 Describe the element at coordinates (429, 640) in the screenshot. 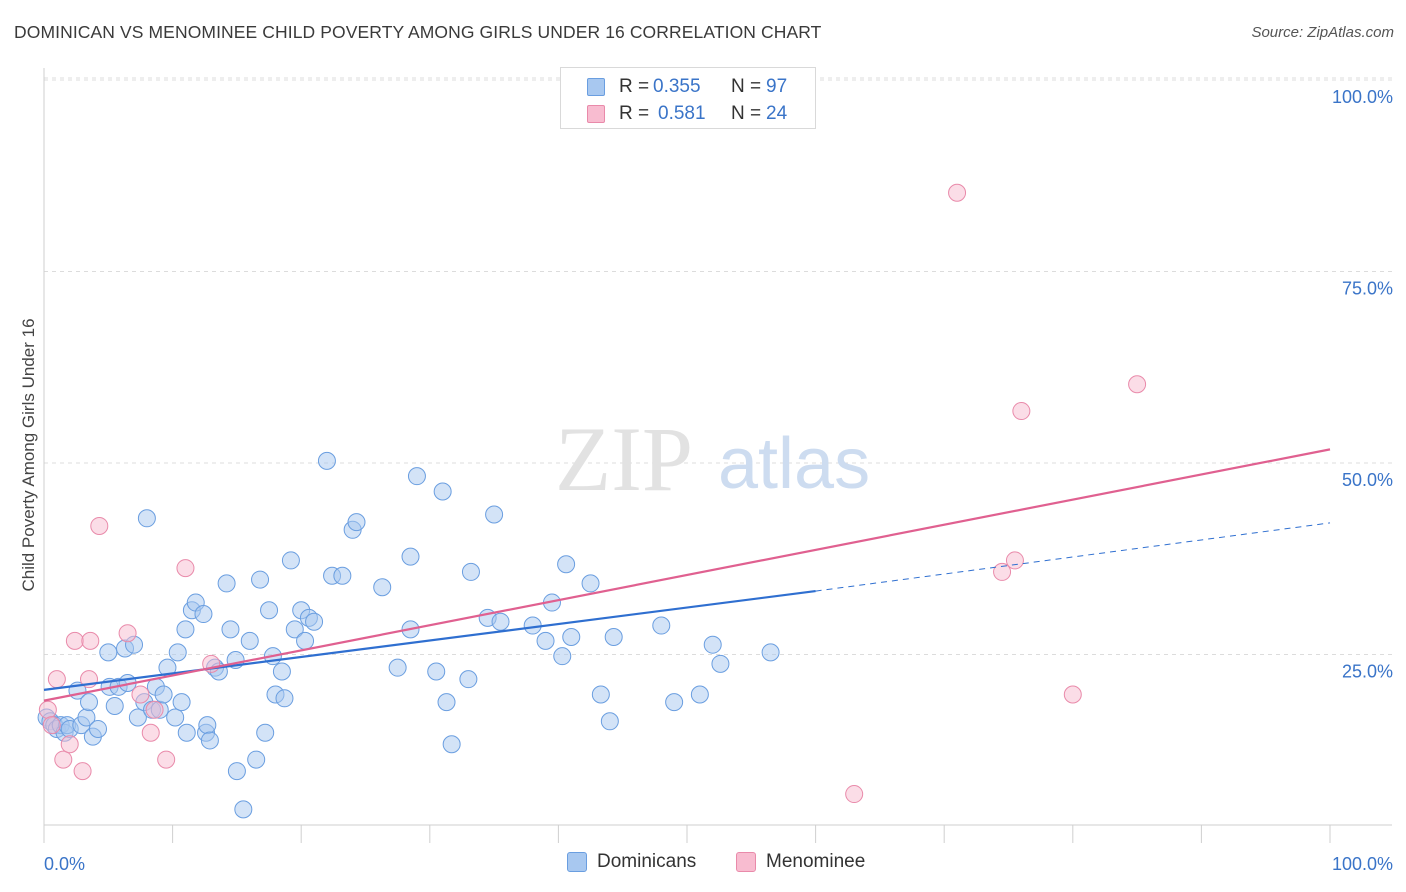

I see `trendline-dominicans` at that location.